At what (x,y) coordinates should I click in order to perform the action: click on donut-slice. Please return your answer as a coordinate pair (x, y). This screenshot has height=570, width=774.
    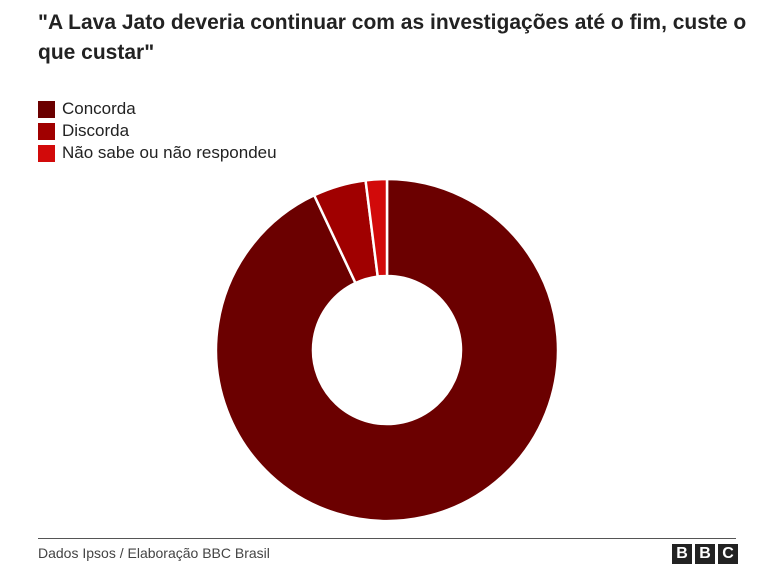
    Looking at the image, I should click on (376, 227).